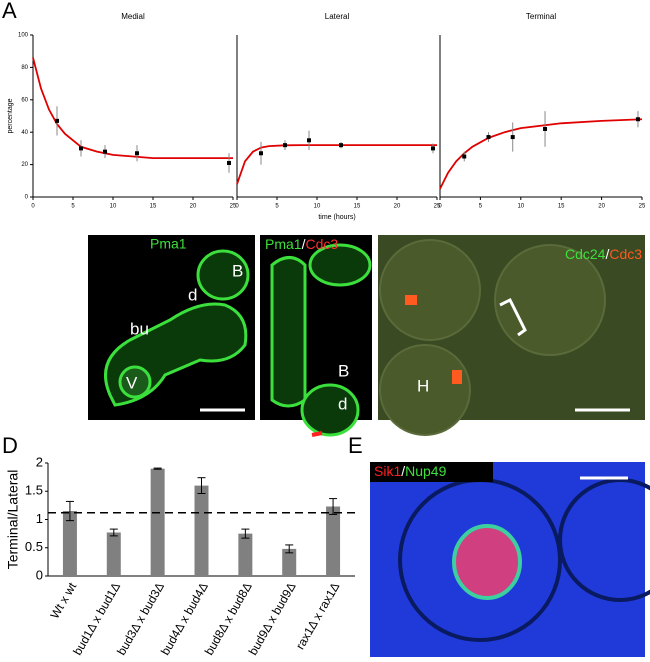 This screenshot has width=650, height=662. What do you see at coordinates (39, 461) in the screenshot?
I see `y-tick-label: 2` at bounding box center [39, 461].